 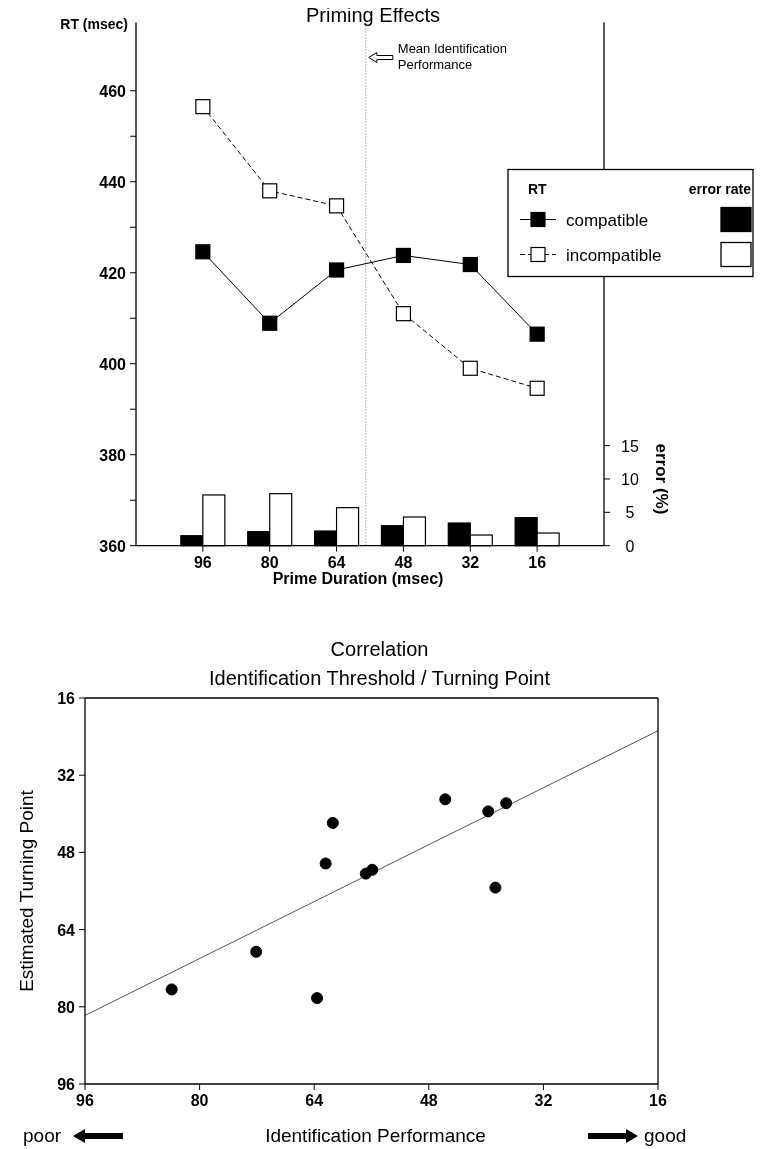 What do you see at coordinates (113, 91) in the screenshot?
I see `y-tick-label: 460` at bounding box center [113, 91].